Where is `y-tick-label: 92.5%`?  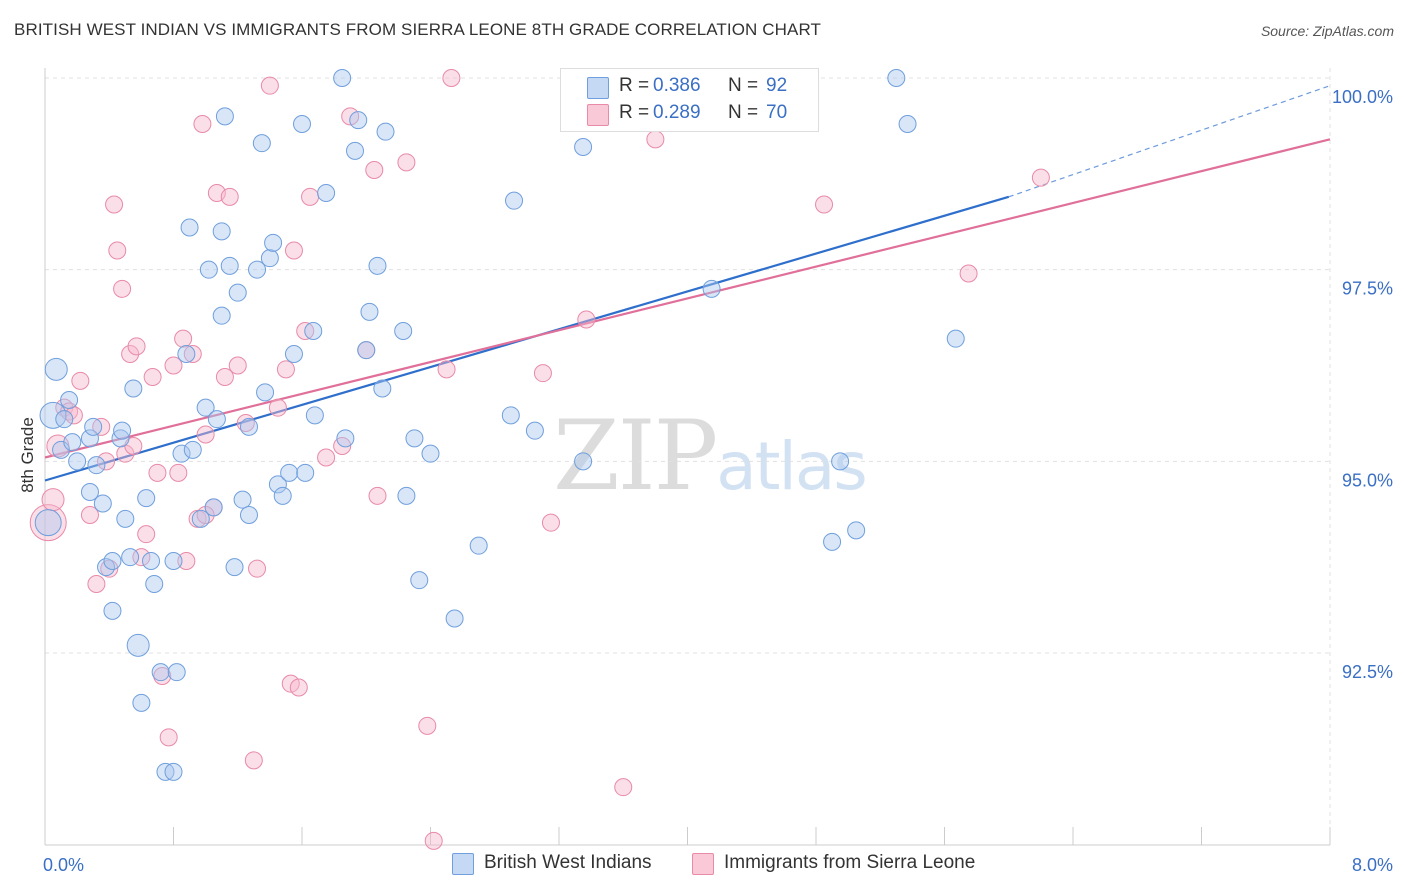
y-tick-label: 92.5% is located at coordinates (1367, 672).